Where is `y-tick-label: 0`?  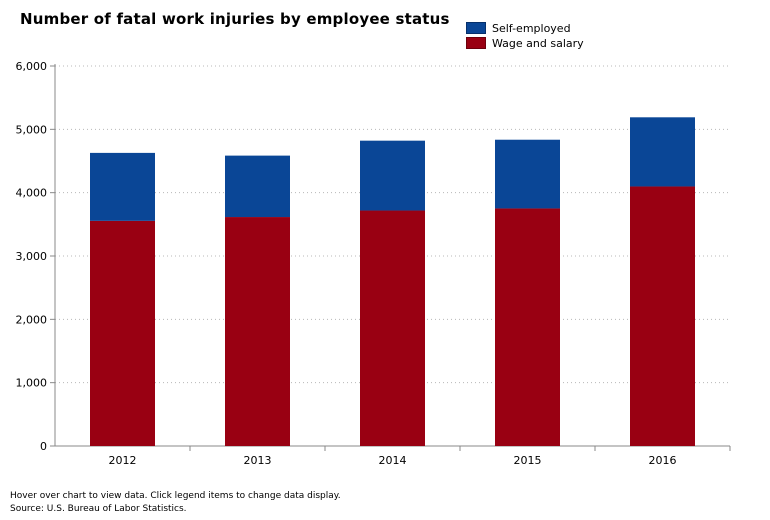
y-tick-label: 0 is located at coordinates (43, 446).